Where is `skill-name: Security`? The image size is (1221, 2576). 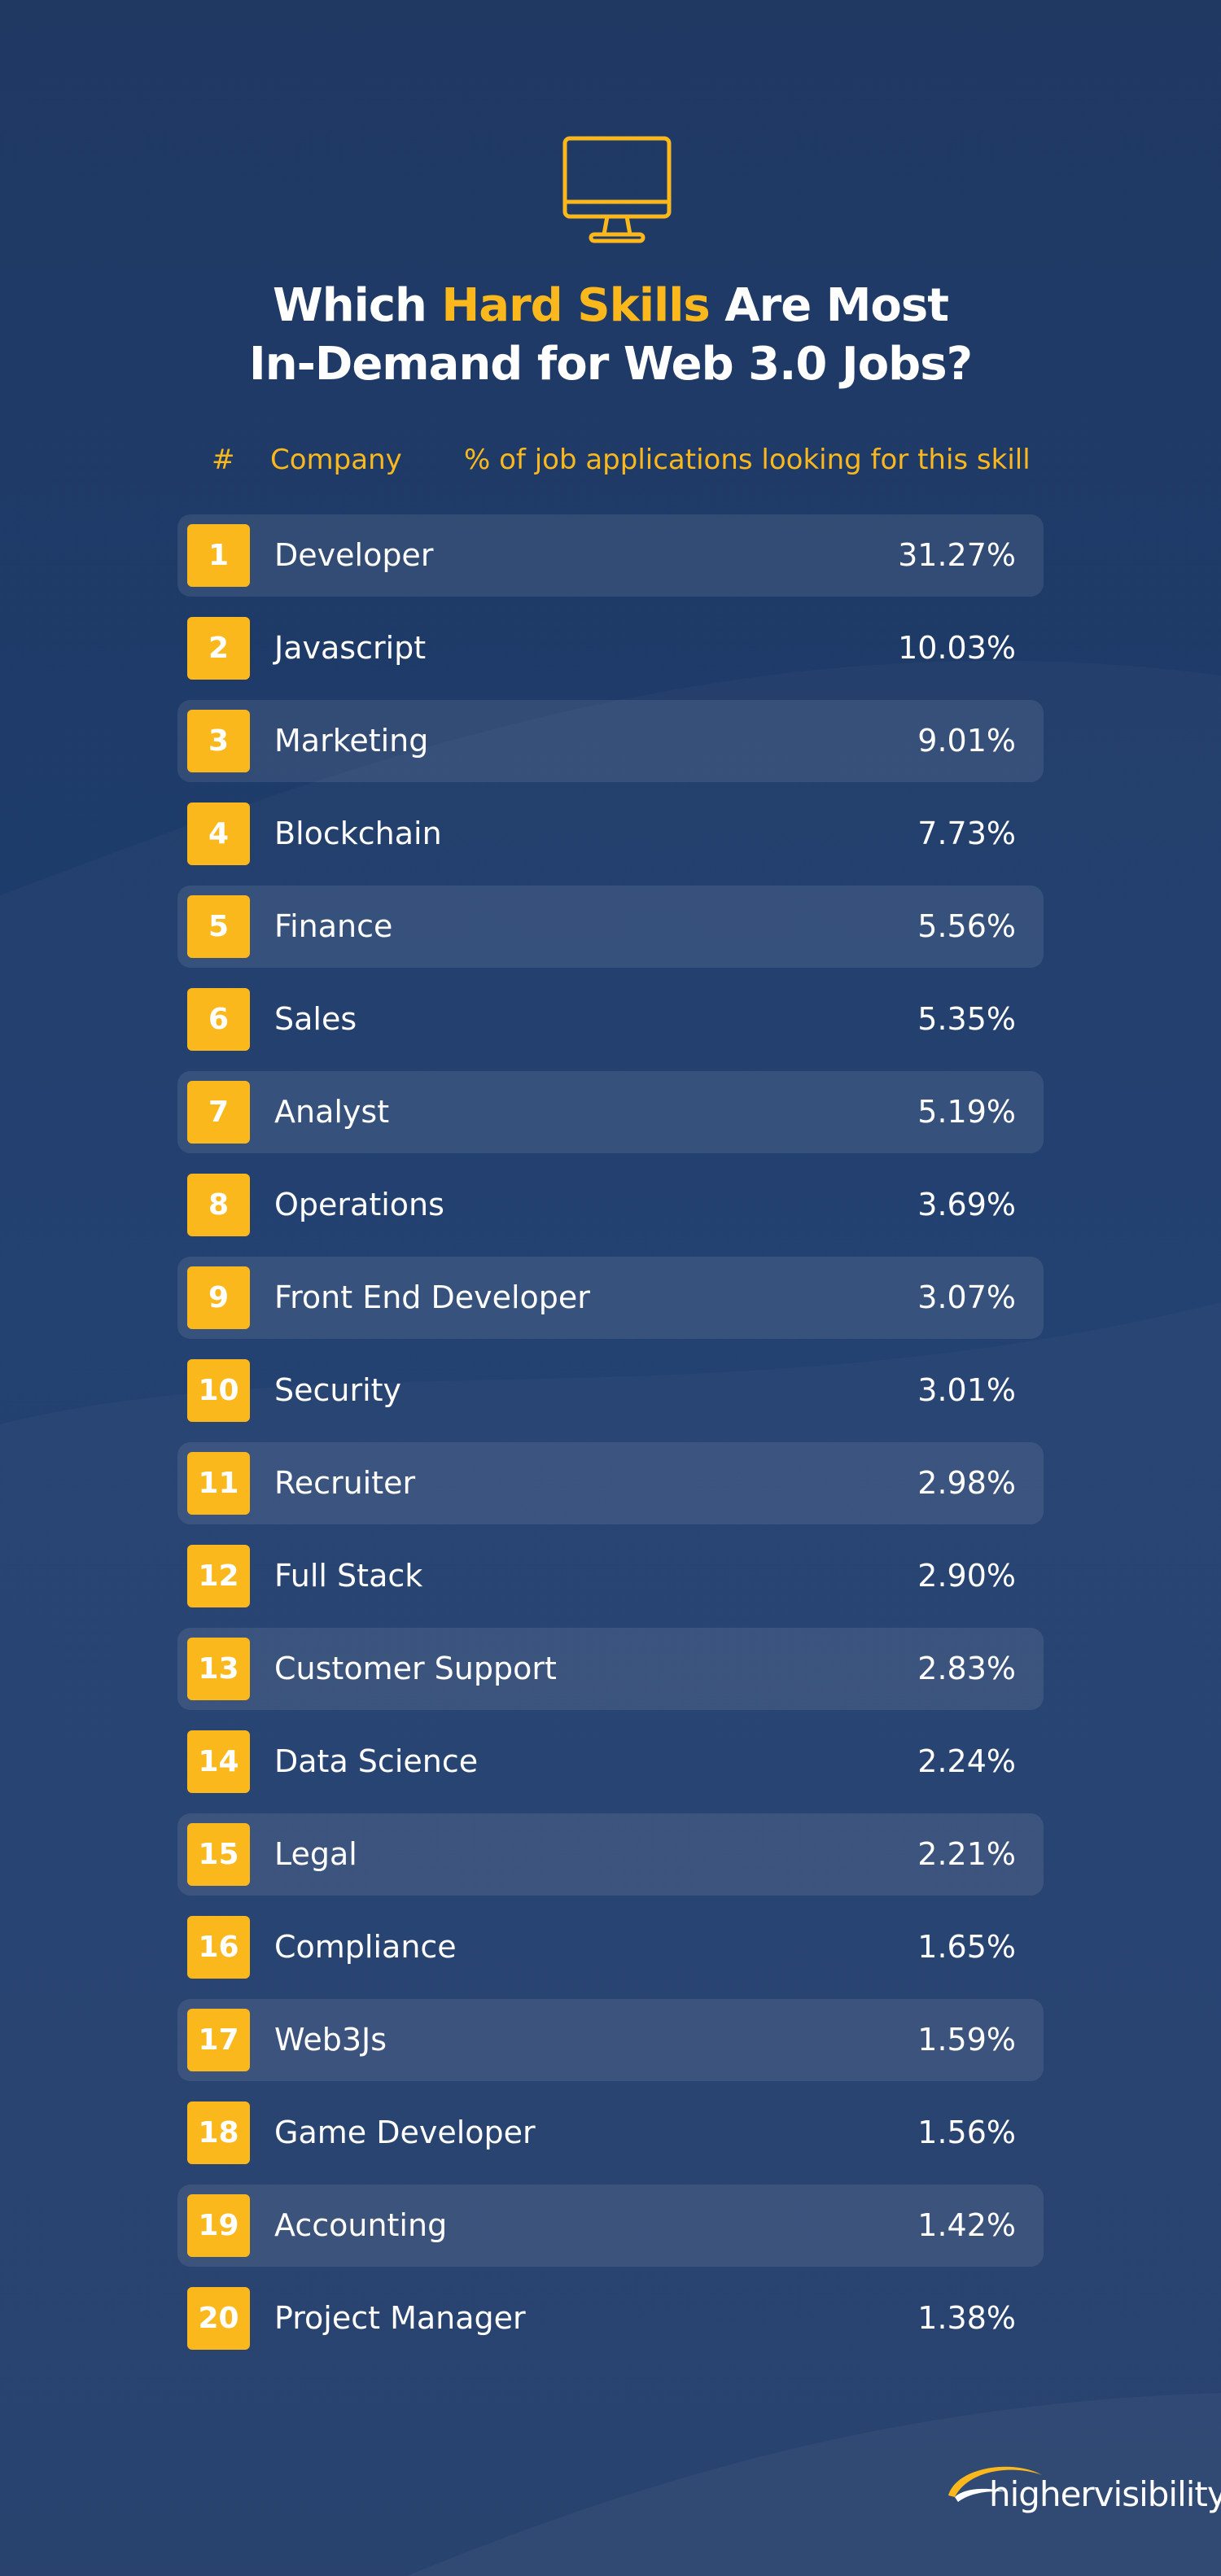
skill-name: Security is located at coordinates (338, 1390).